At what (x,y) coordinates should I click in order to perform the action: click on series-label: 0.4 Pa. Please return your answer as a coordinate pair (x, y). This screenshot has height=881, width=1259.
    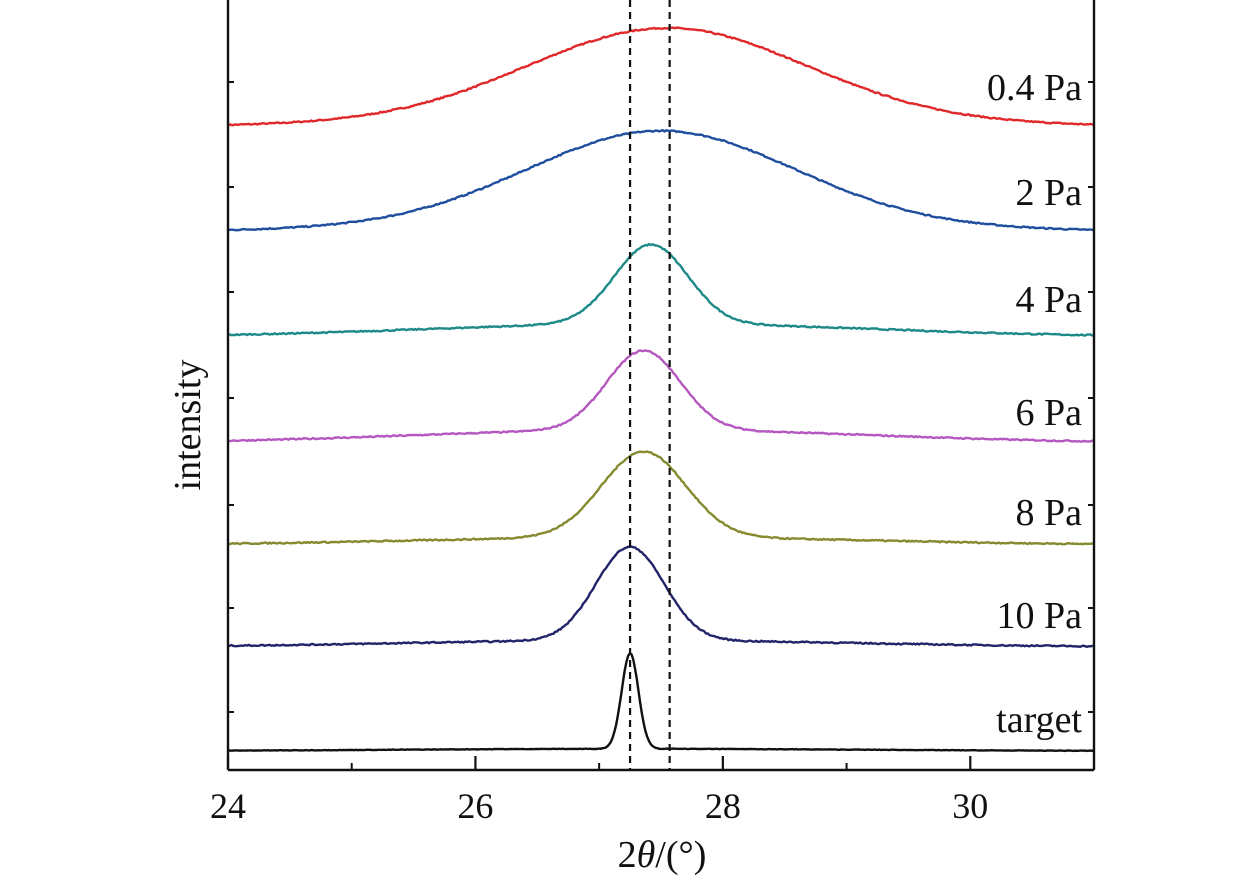
    Looking at the image, I should click on (1034, 88).